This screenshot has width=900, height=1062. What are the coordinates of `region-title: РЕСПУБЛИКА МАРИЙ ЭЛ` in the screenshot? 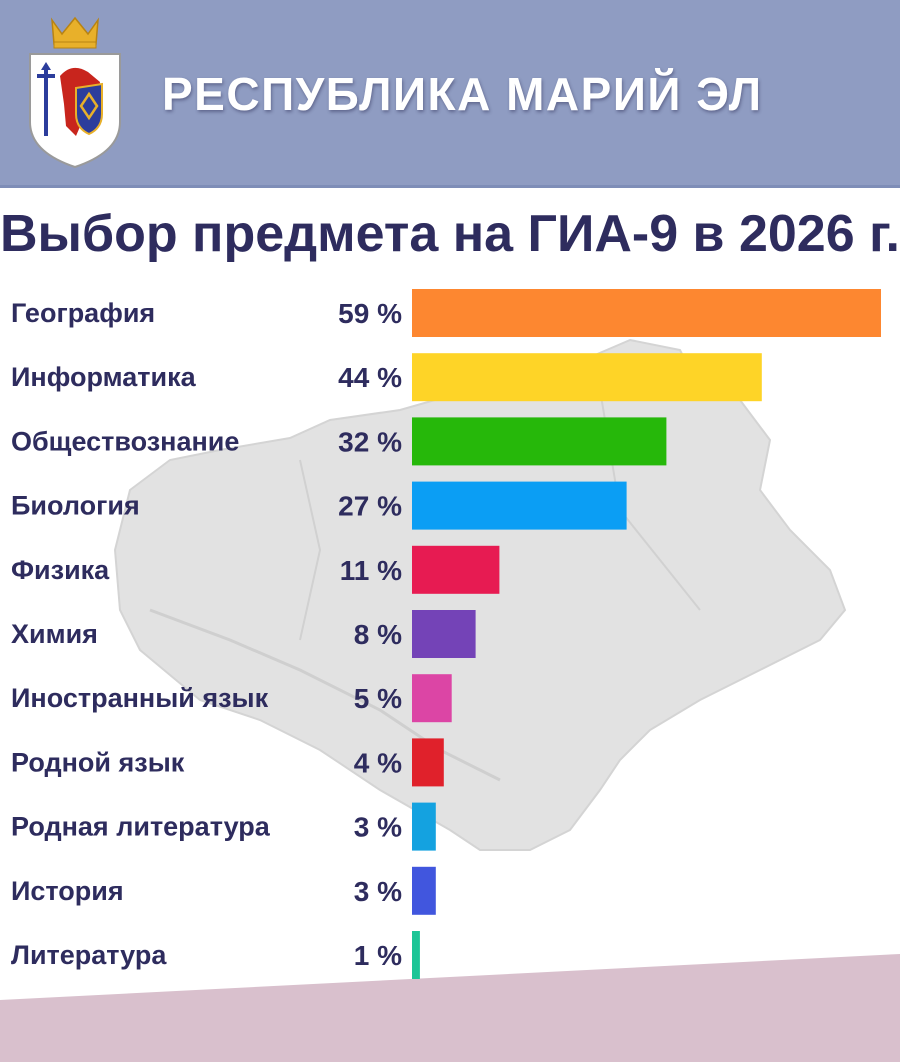 It's located at (462, 94).